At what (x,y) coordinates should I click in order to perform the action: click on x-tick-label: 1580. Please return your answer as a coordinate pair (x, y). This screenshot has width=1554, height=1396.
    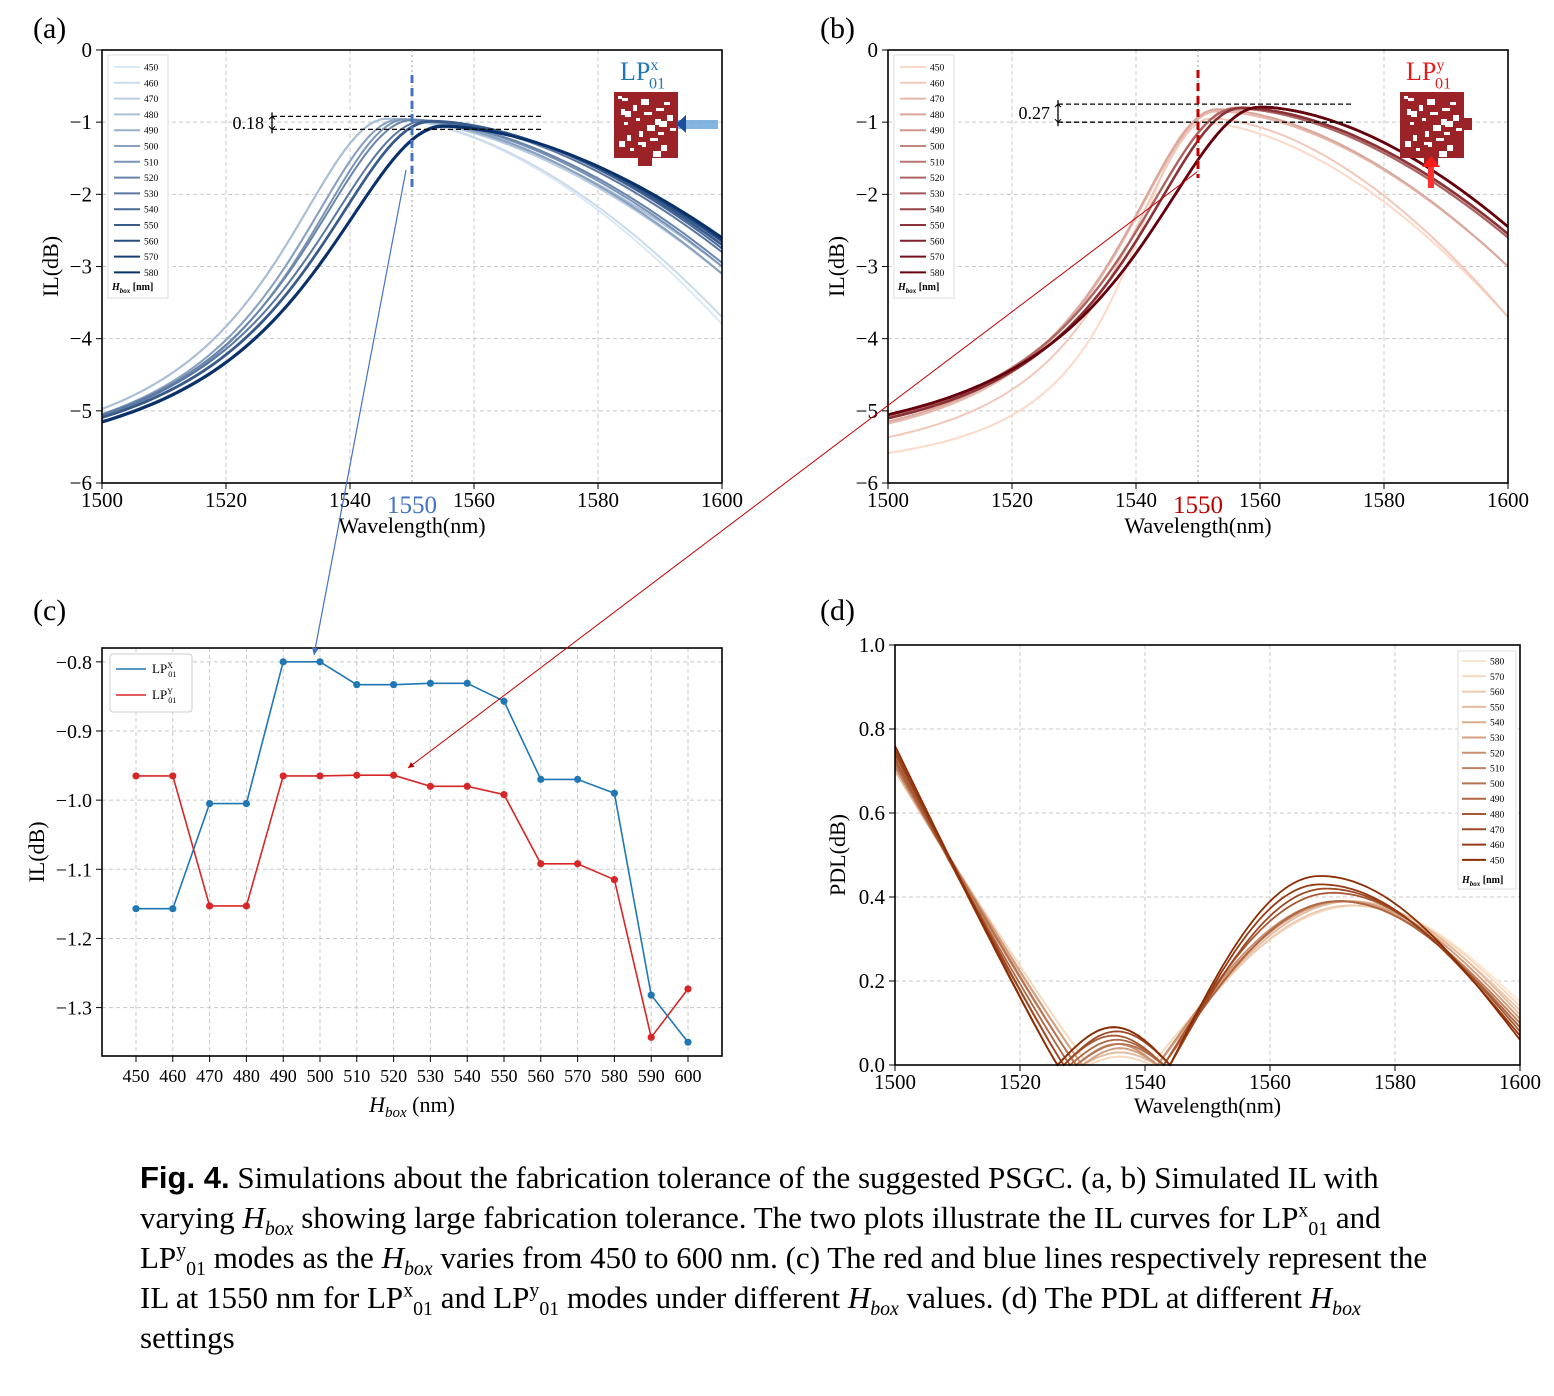
    Looking at the image, I should click on (1395, 1082).